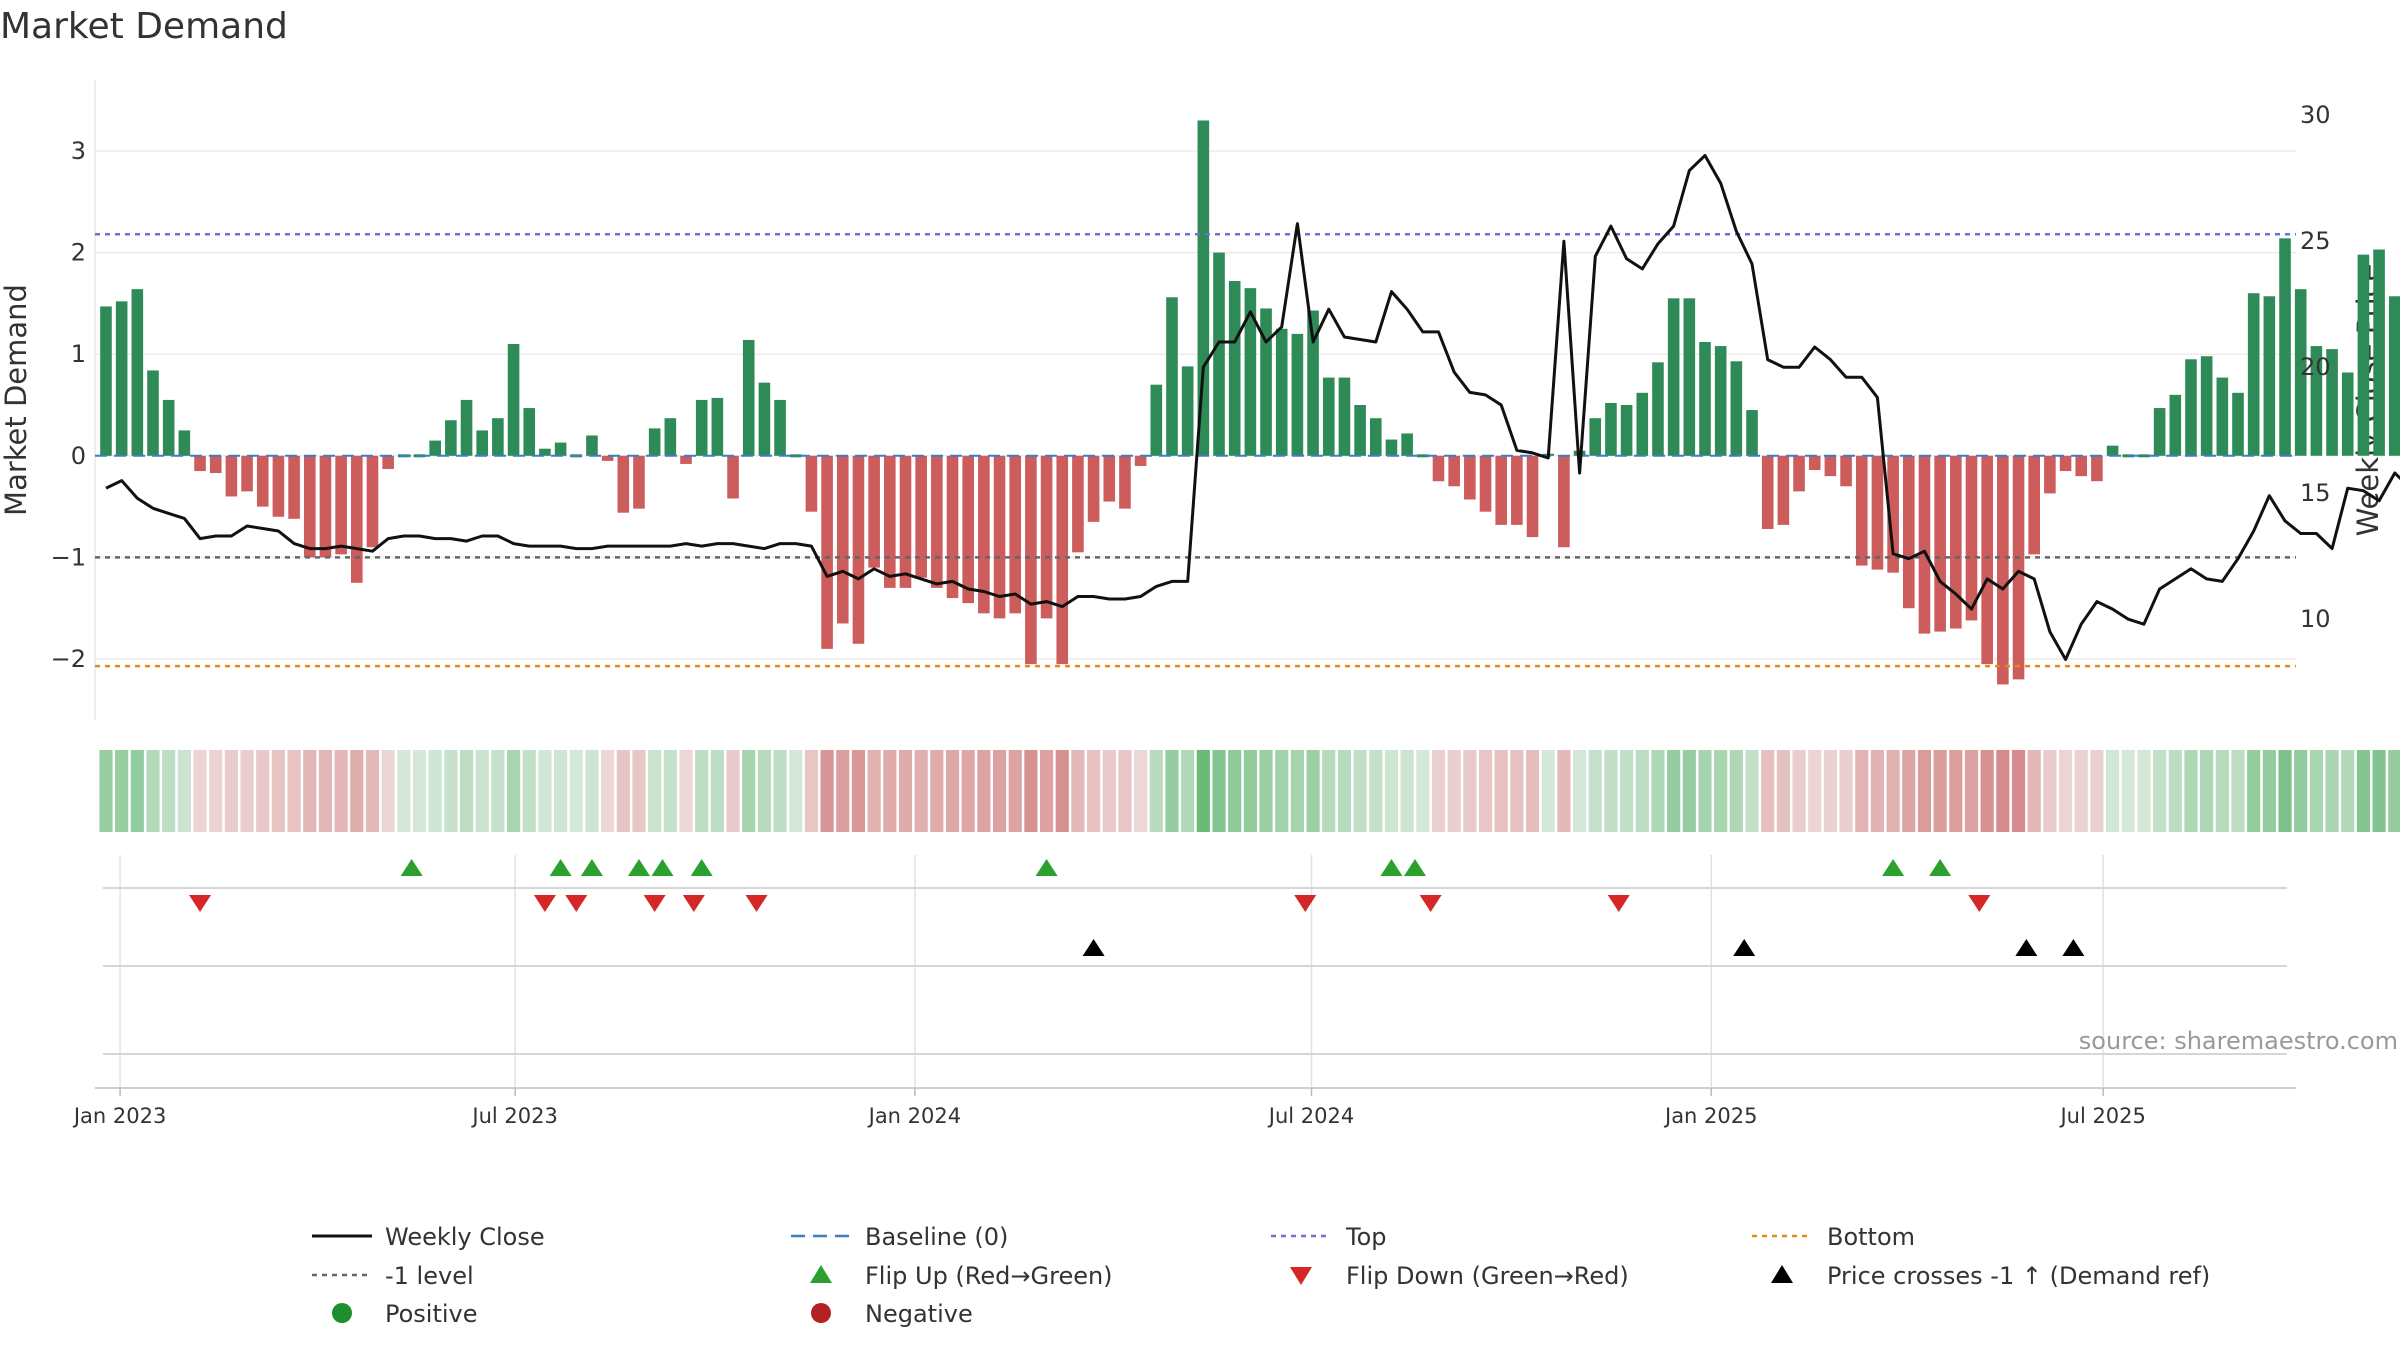 The image size is (2400, 1350). Describe the element at coordinates (144, 26) in the screenshot. I see `chart-title: Market Demand` at that location.